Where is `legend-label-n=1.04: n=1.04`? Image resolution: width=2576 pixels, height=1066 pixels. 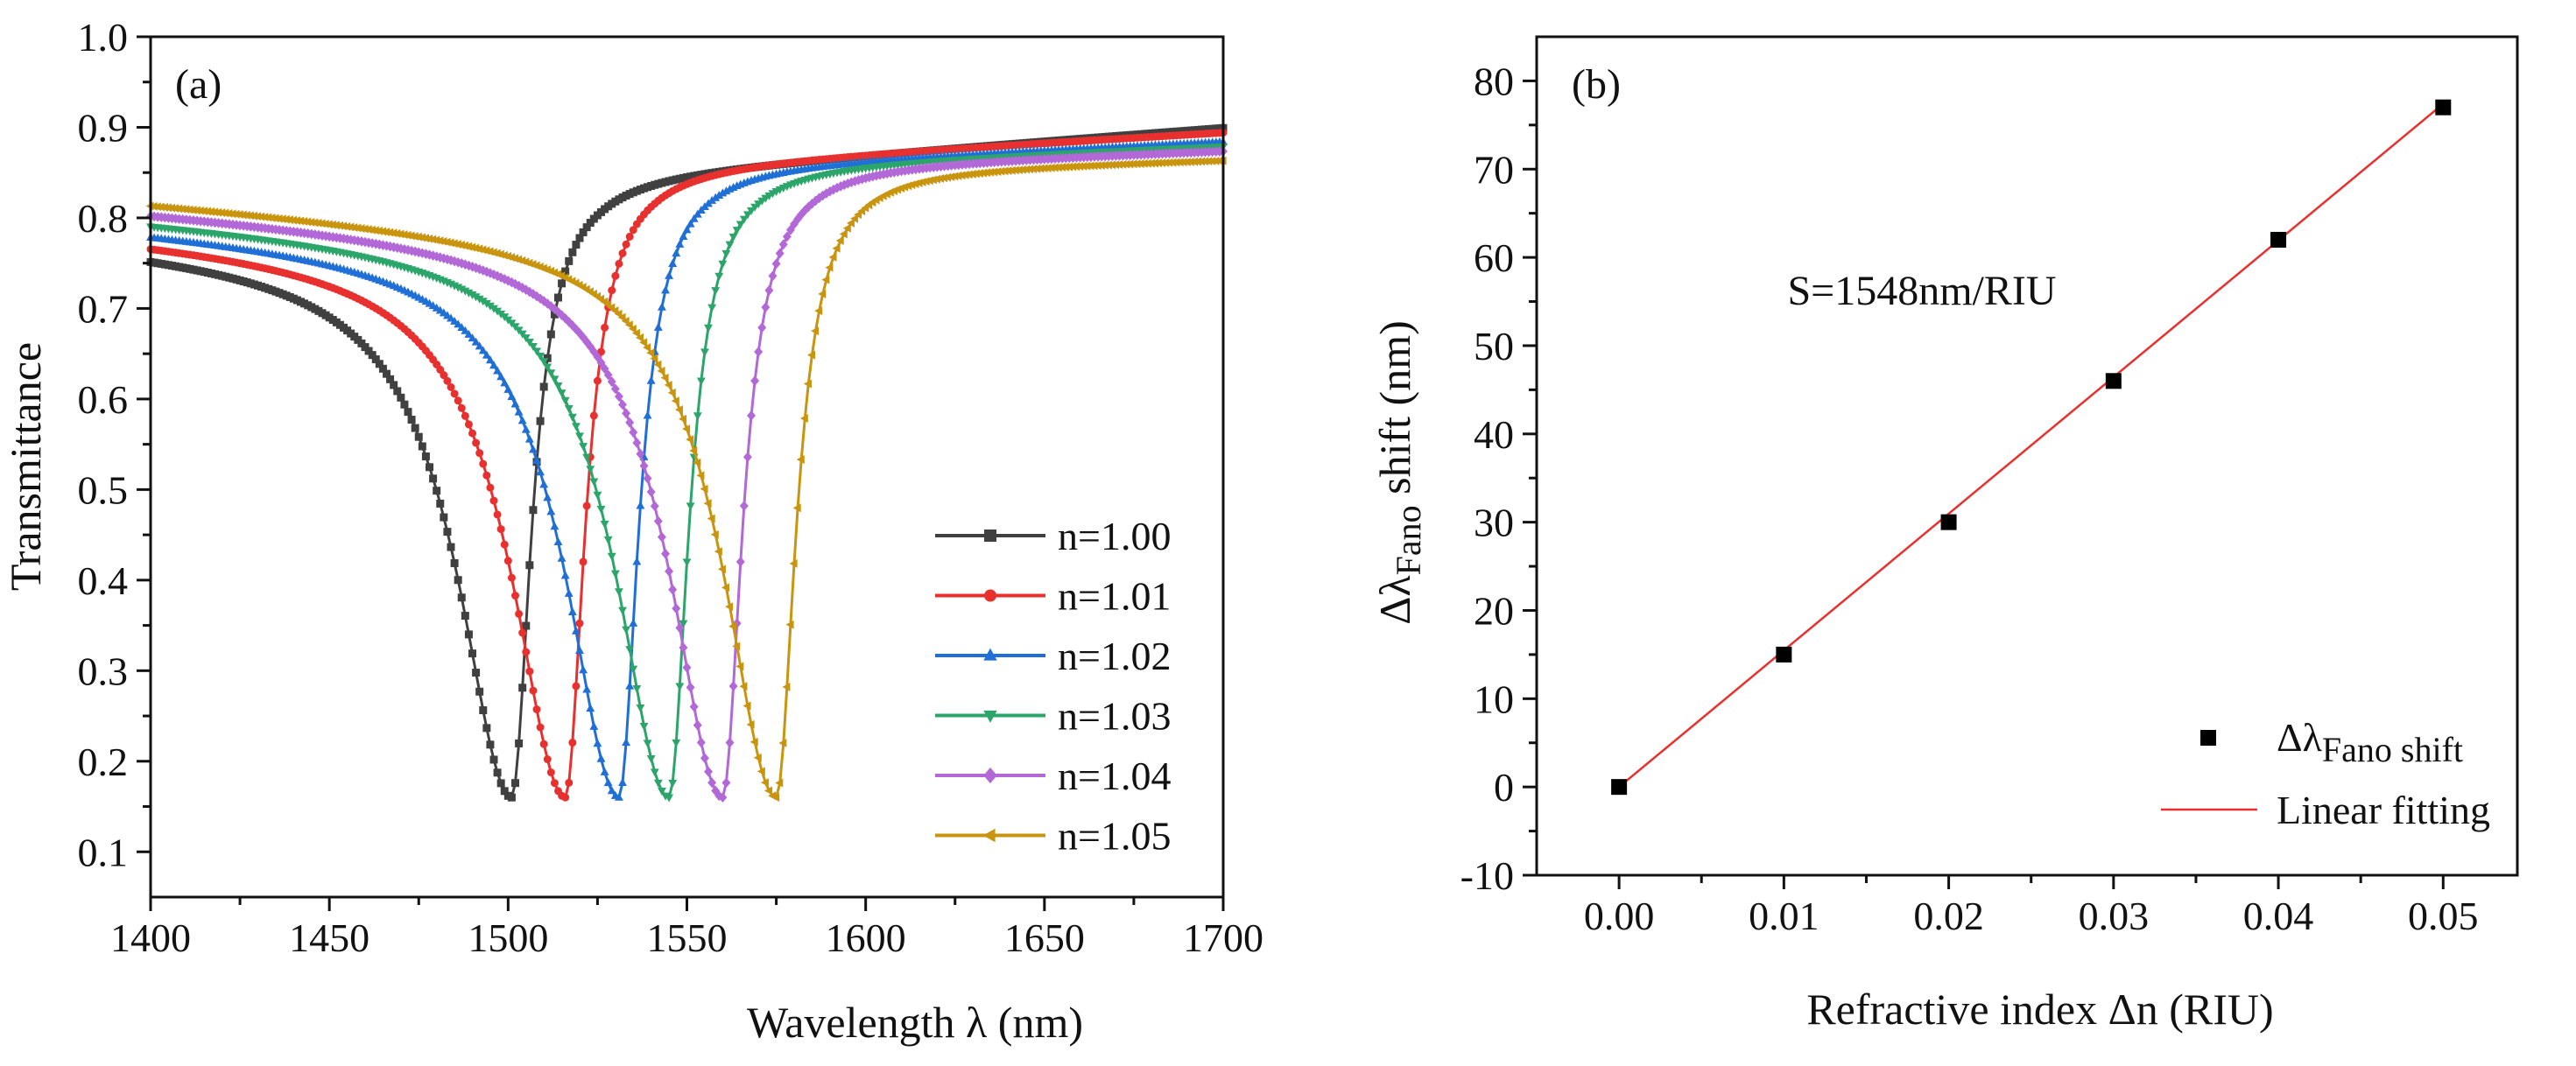 legend-label-n=1.04: n=1.04 is located at coordinates (1114, 776).